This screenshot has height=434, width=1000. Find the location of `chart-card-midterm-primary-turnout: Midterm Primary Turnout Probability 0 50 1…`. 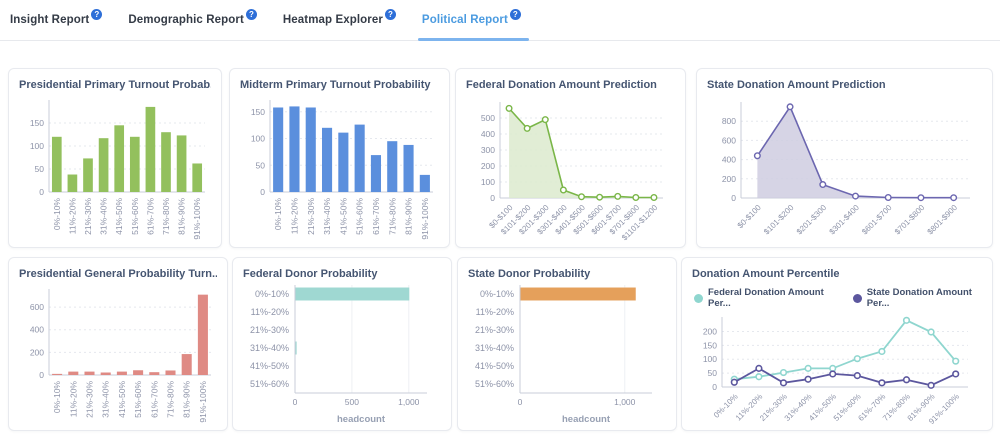

chart-card-midterm-primary-turnout: Midterm Primary Turnout Probability 0 50 1… is located at coordinates (339, 158).